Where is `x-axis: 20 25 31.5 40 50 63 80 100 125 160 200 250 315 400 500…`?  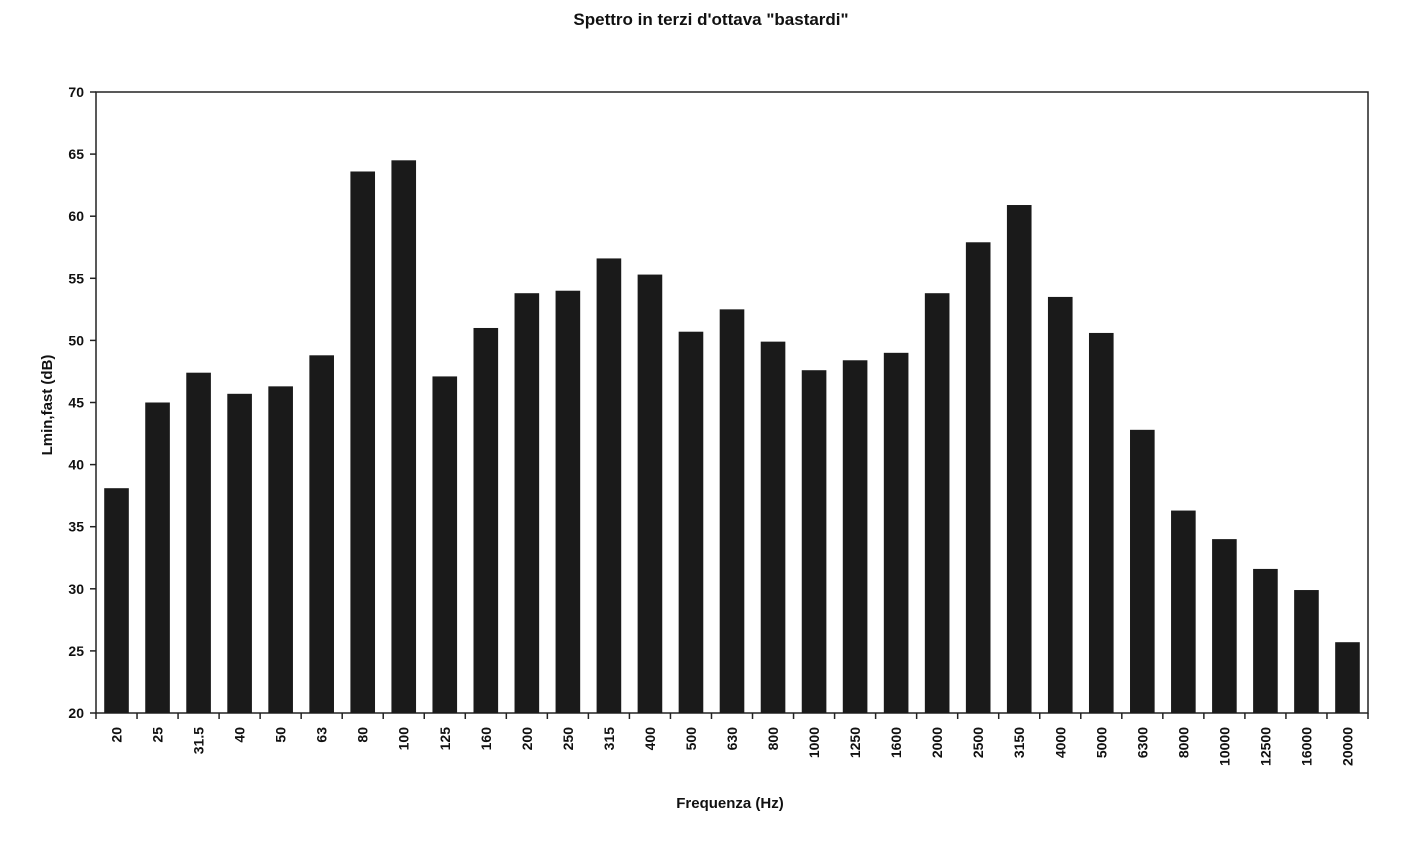 x-axis: 20 25 31.5 40 50 63 80 100 125 160 200 250 315 400 500… is located at coordinates (732, 739).